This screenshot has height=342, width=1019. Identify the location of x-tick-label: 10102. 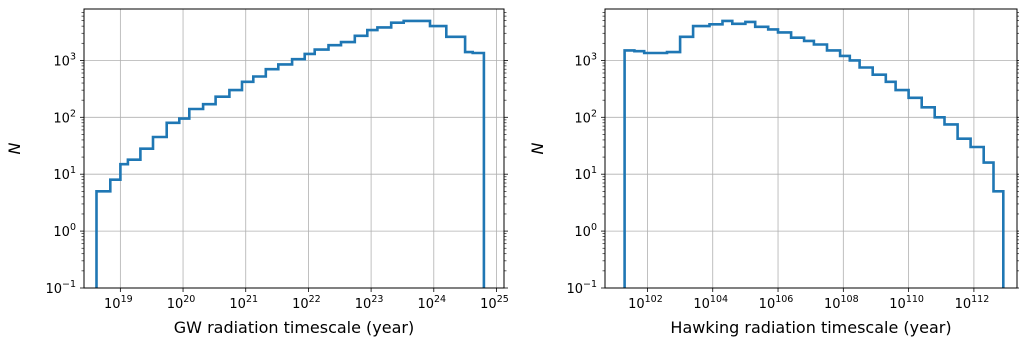
(645, 303).